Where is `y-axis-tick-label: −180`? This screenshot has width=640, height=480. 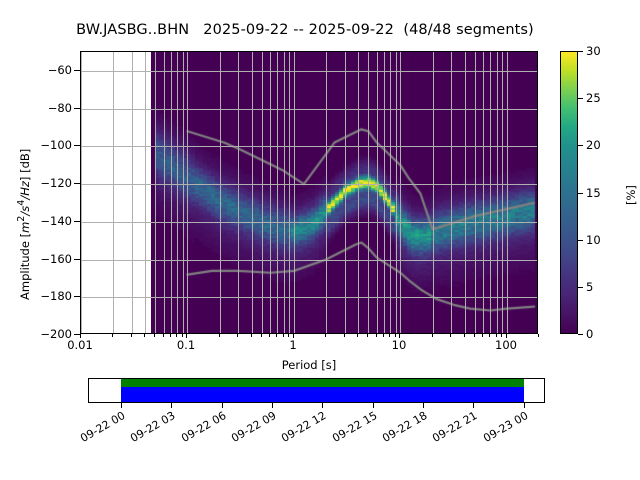
y-axis-tick-label: −180 is located at coordinates (56, 296).